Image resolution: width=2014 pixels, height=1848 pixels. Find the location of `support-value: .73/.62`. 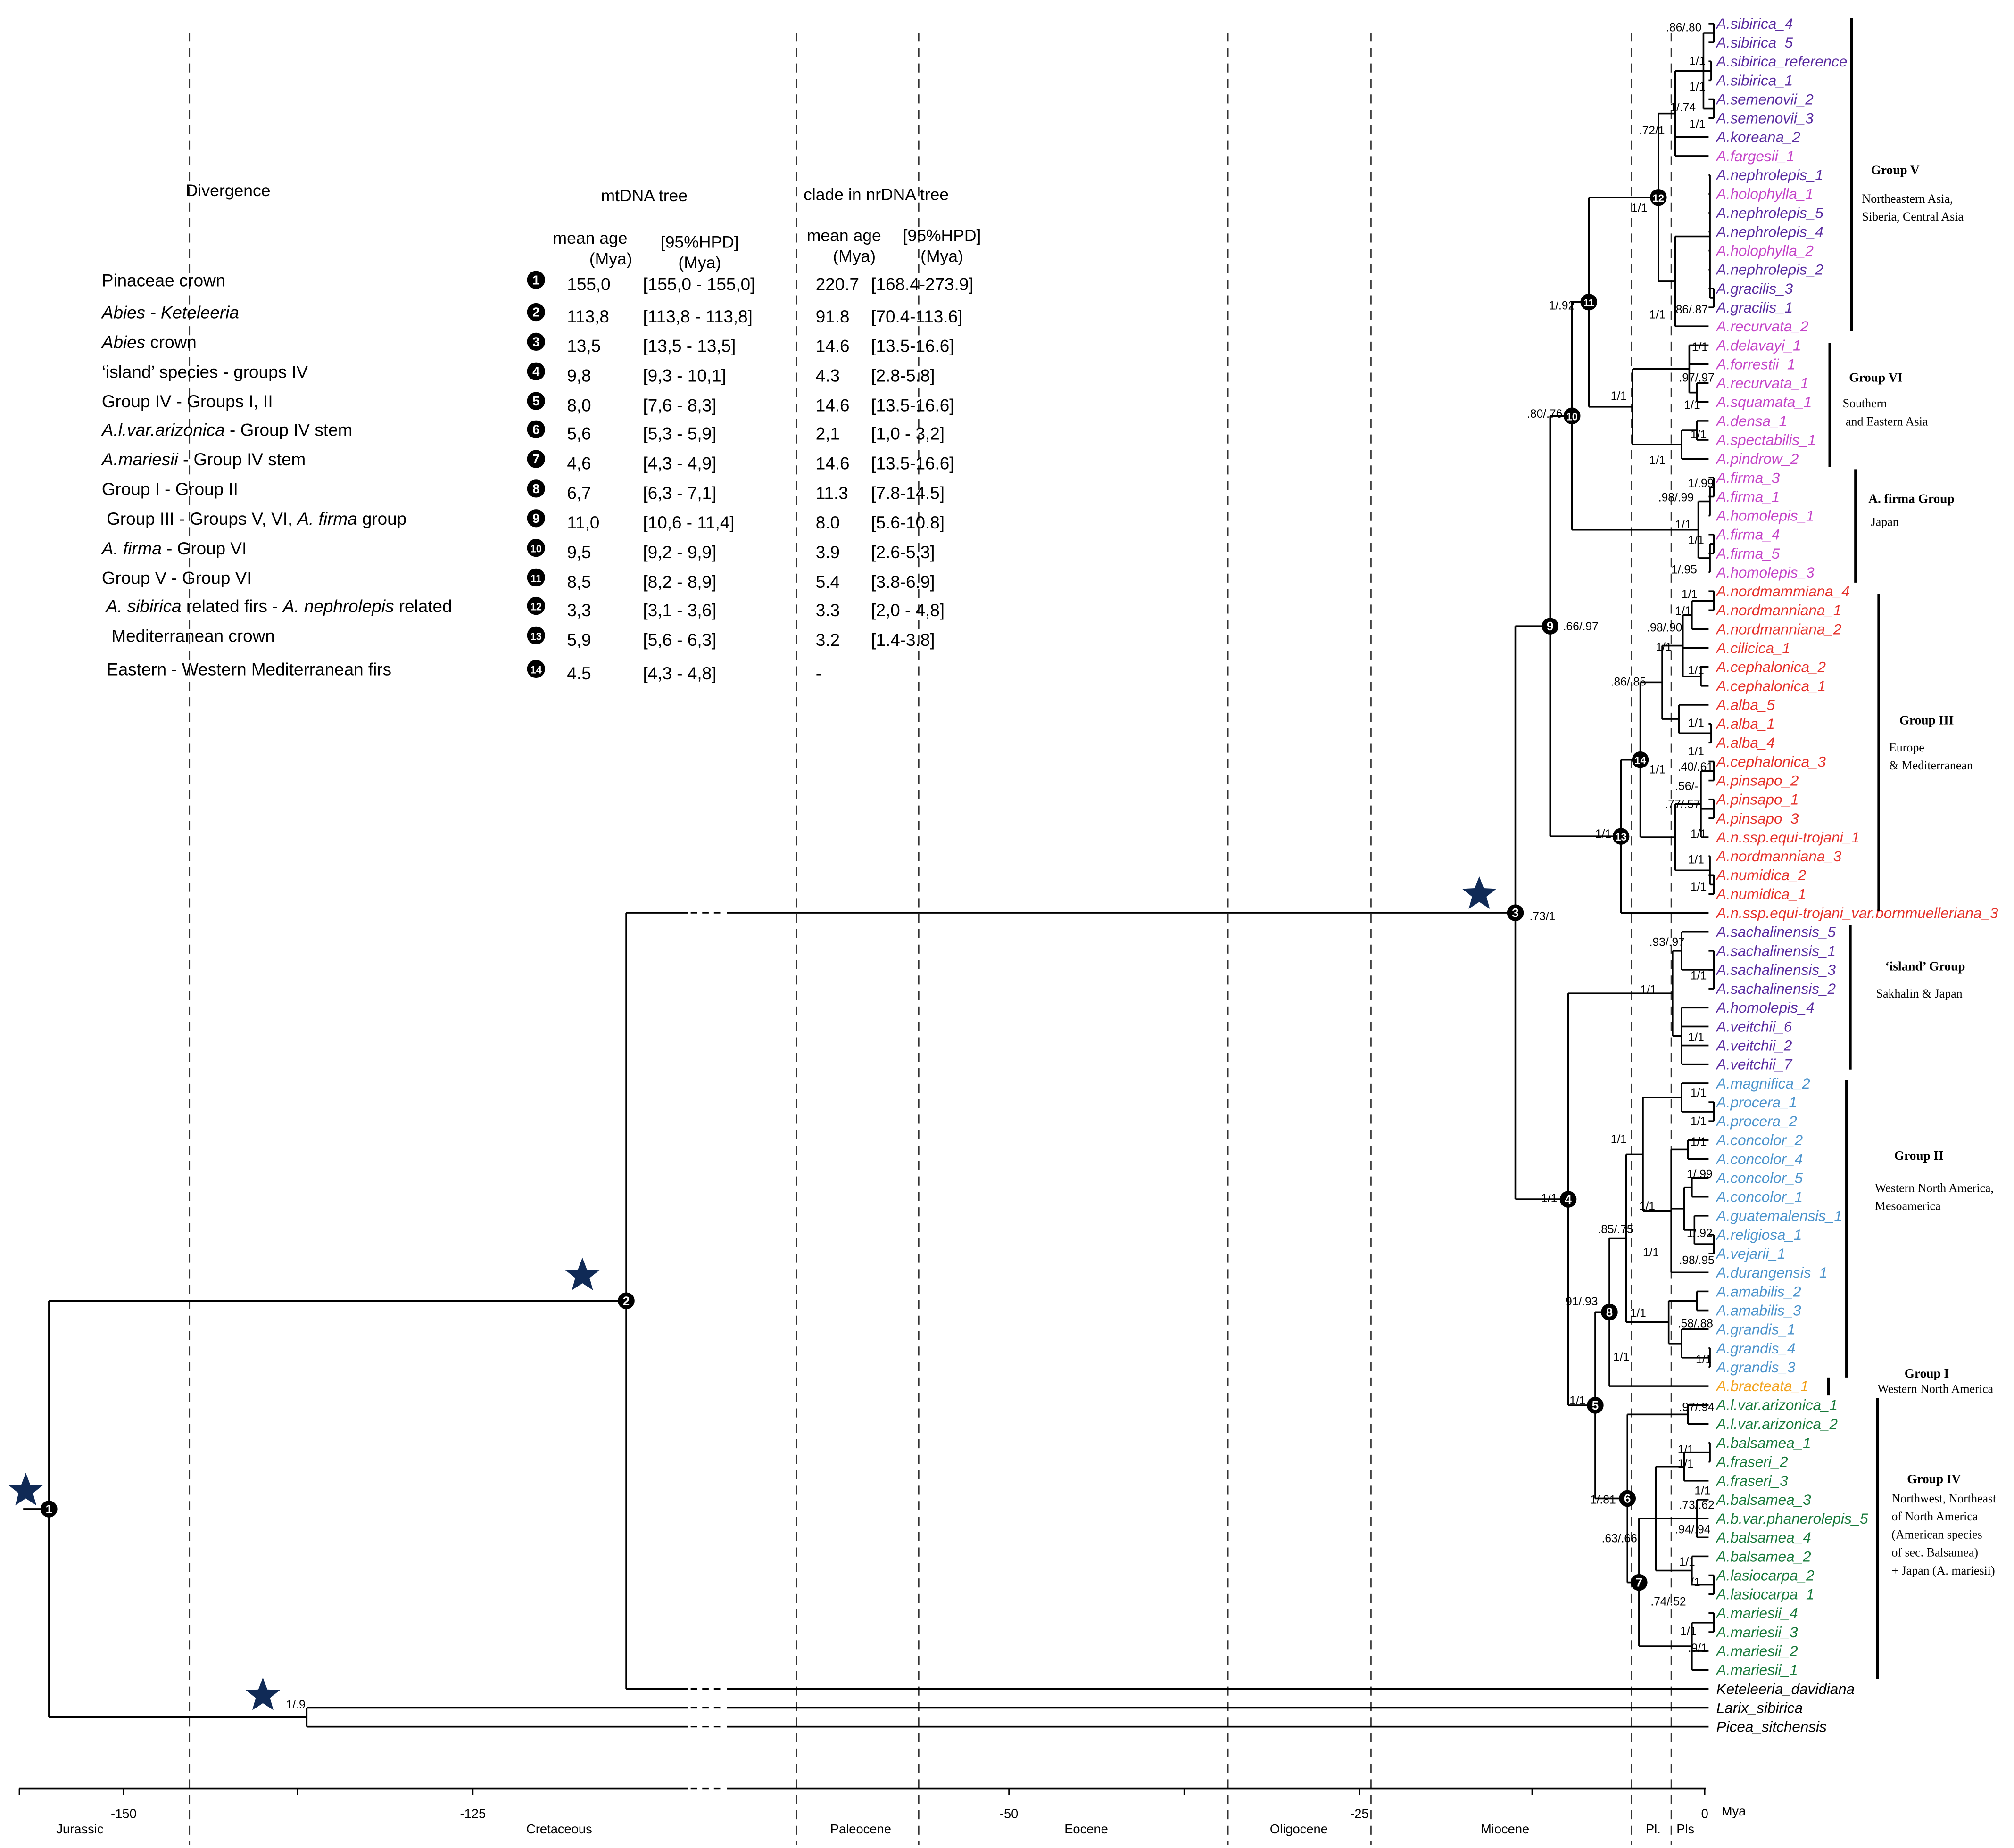

support-value: .73/.62 is located at coordinates (1697, 1505).